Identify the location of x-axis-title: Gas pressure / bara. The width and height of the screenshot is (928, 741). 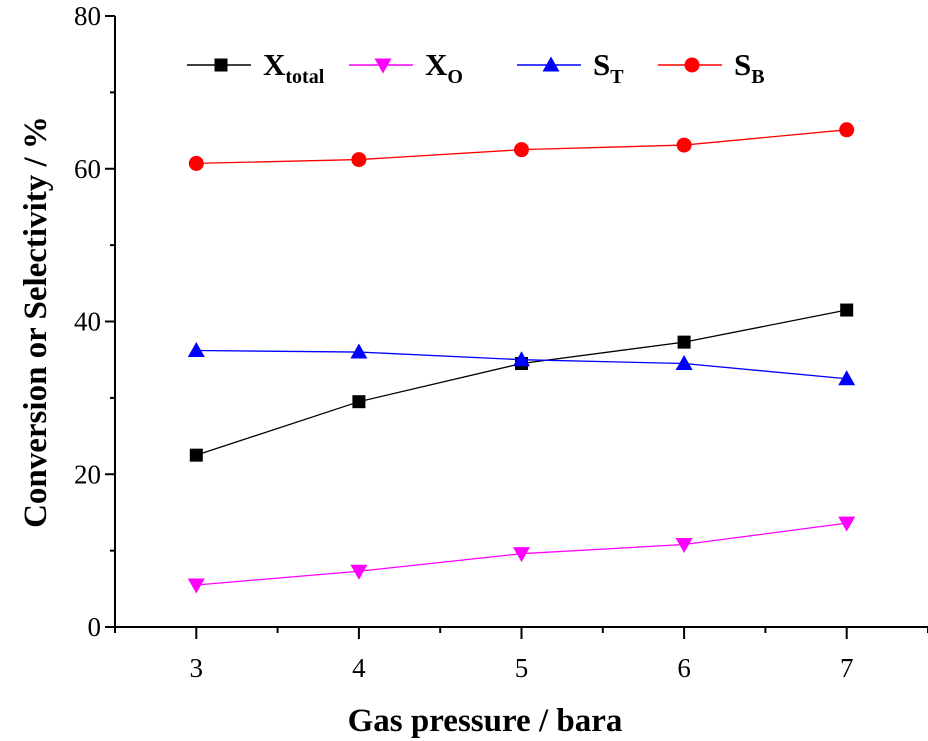
(485, 721).